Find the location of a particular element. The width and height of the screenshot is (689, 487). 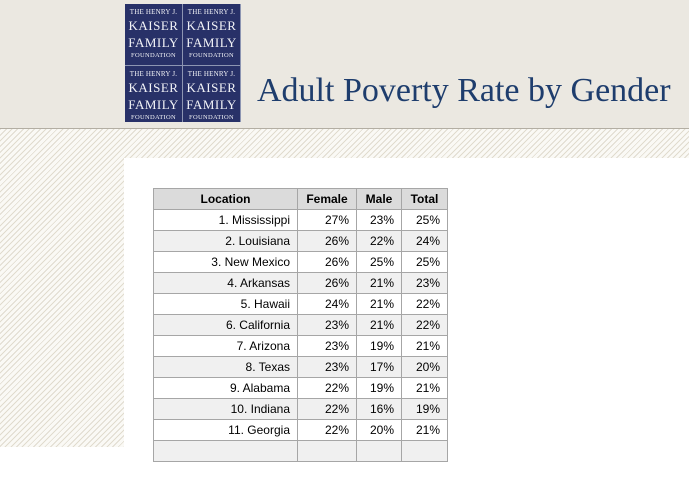

table-row: 1. Mississippi 27% 23% 25% is located at coordinates (300, 220).